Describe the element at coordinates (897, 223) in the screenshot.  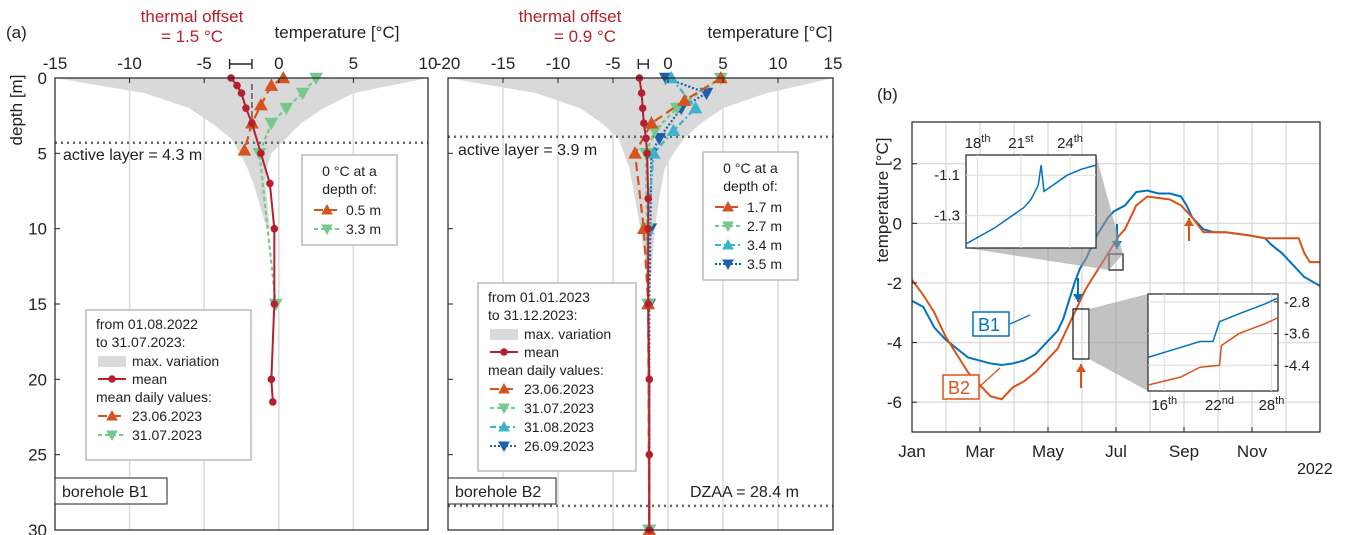
I see `ts-y-tick-label: 0` at that location.